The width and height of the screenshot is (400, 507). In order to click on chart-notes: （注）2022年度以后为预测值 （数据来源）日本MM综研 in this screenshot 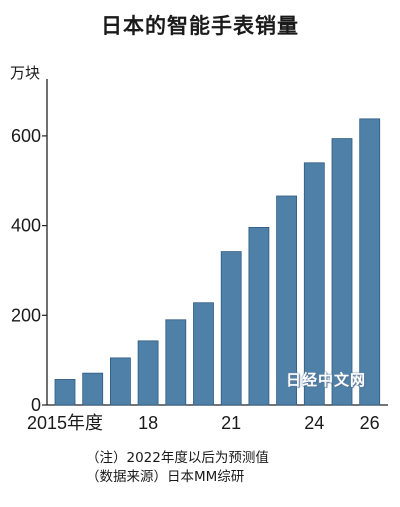, I will do `click(177, 468)`.